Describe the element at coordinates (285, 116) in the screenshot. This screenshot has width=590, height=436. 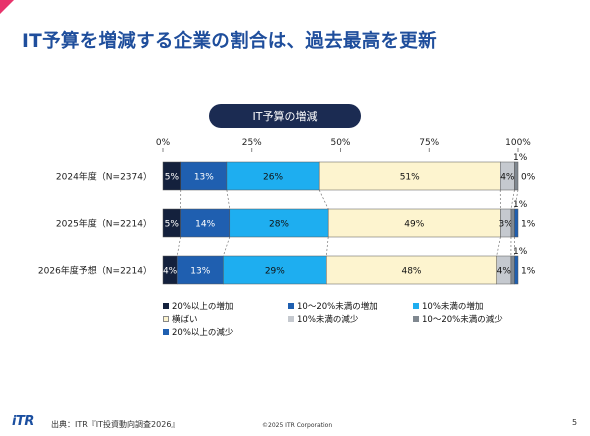
I see `chart-title: IT予算の増減` at that location.